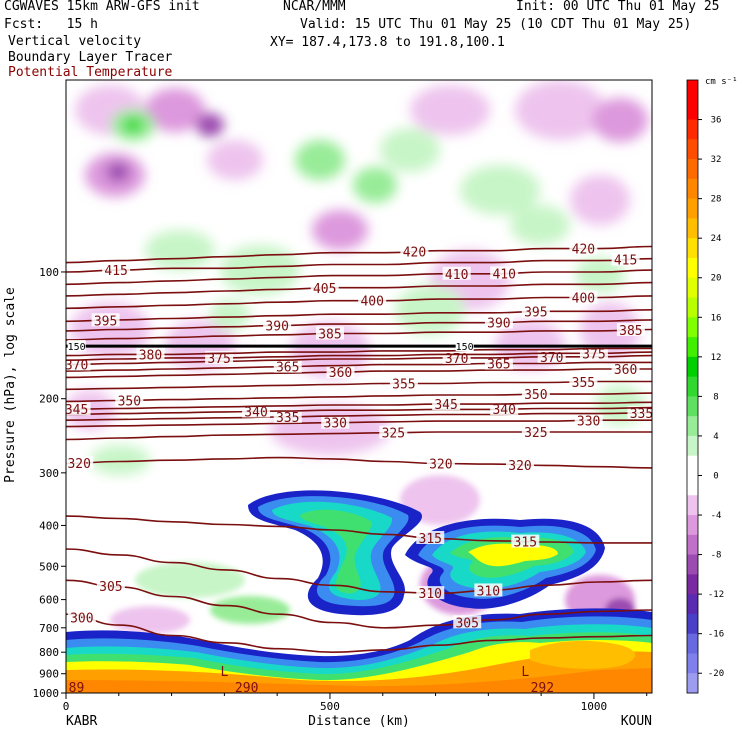 This screenshot has width=740, height=740. What do you see at coordinates (49, 473) in the screenshot?
I see `y-tick-label: 300` at bounding box center [49, 473].